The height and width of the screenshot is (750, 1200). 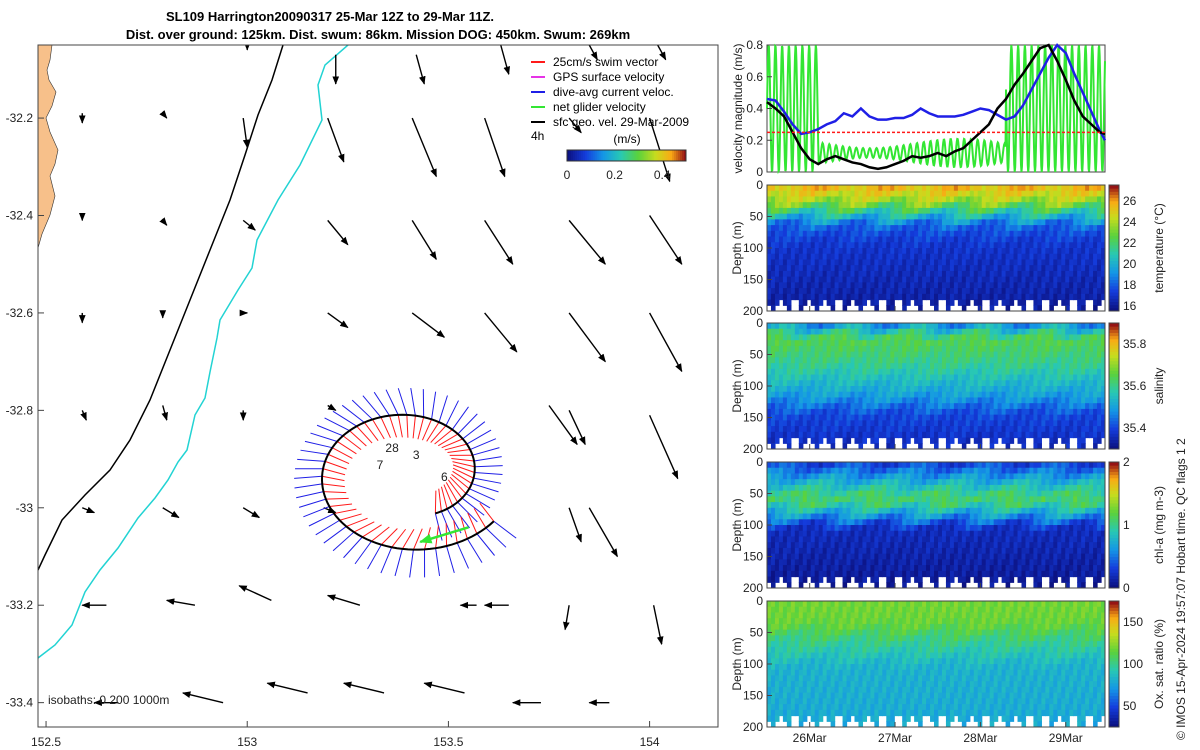 What do you see at coordinates (1114, 372) in the screenshot?
I see `panel-colorbar-cell` at bounding box center [1114, 372].